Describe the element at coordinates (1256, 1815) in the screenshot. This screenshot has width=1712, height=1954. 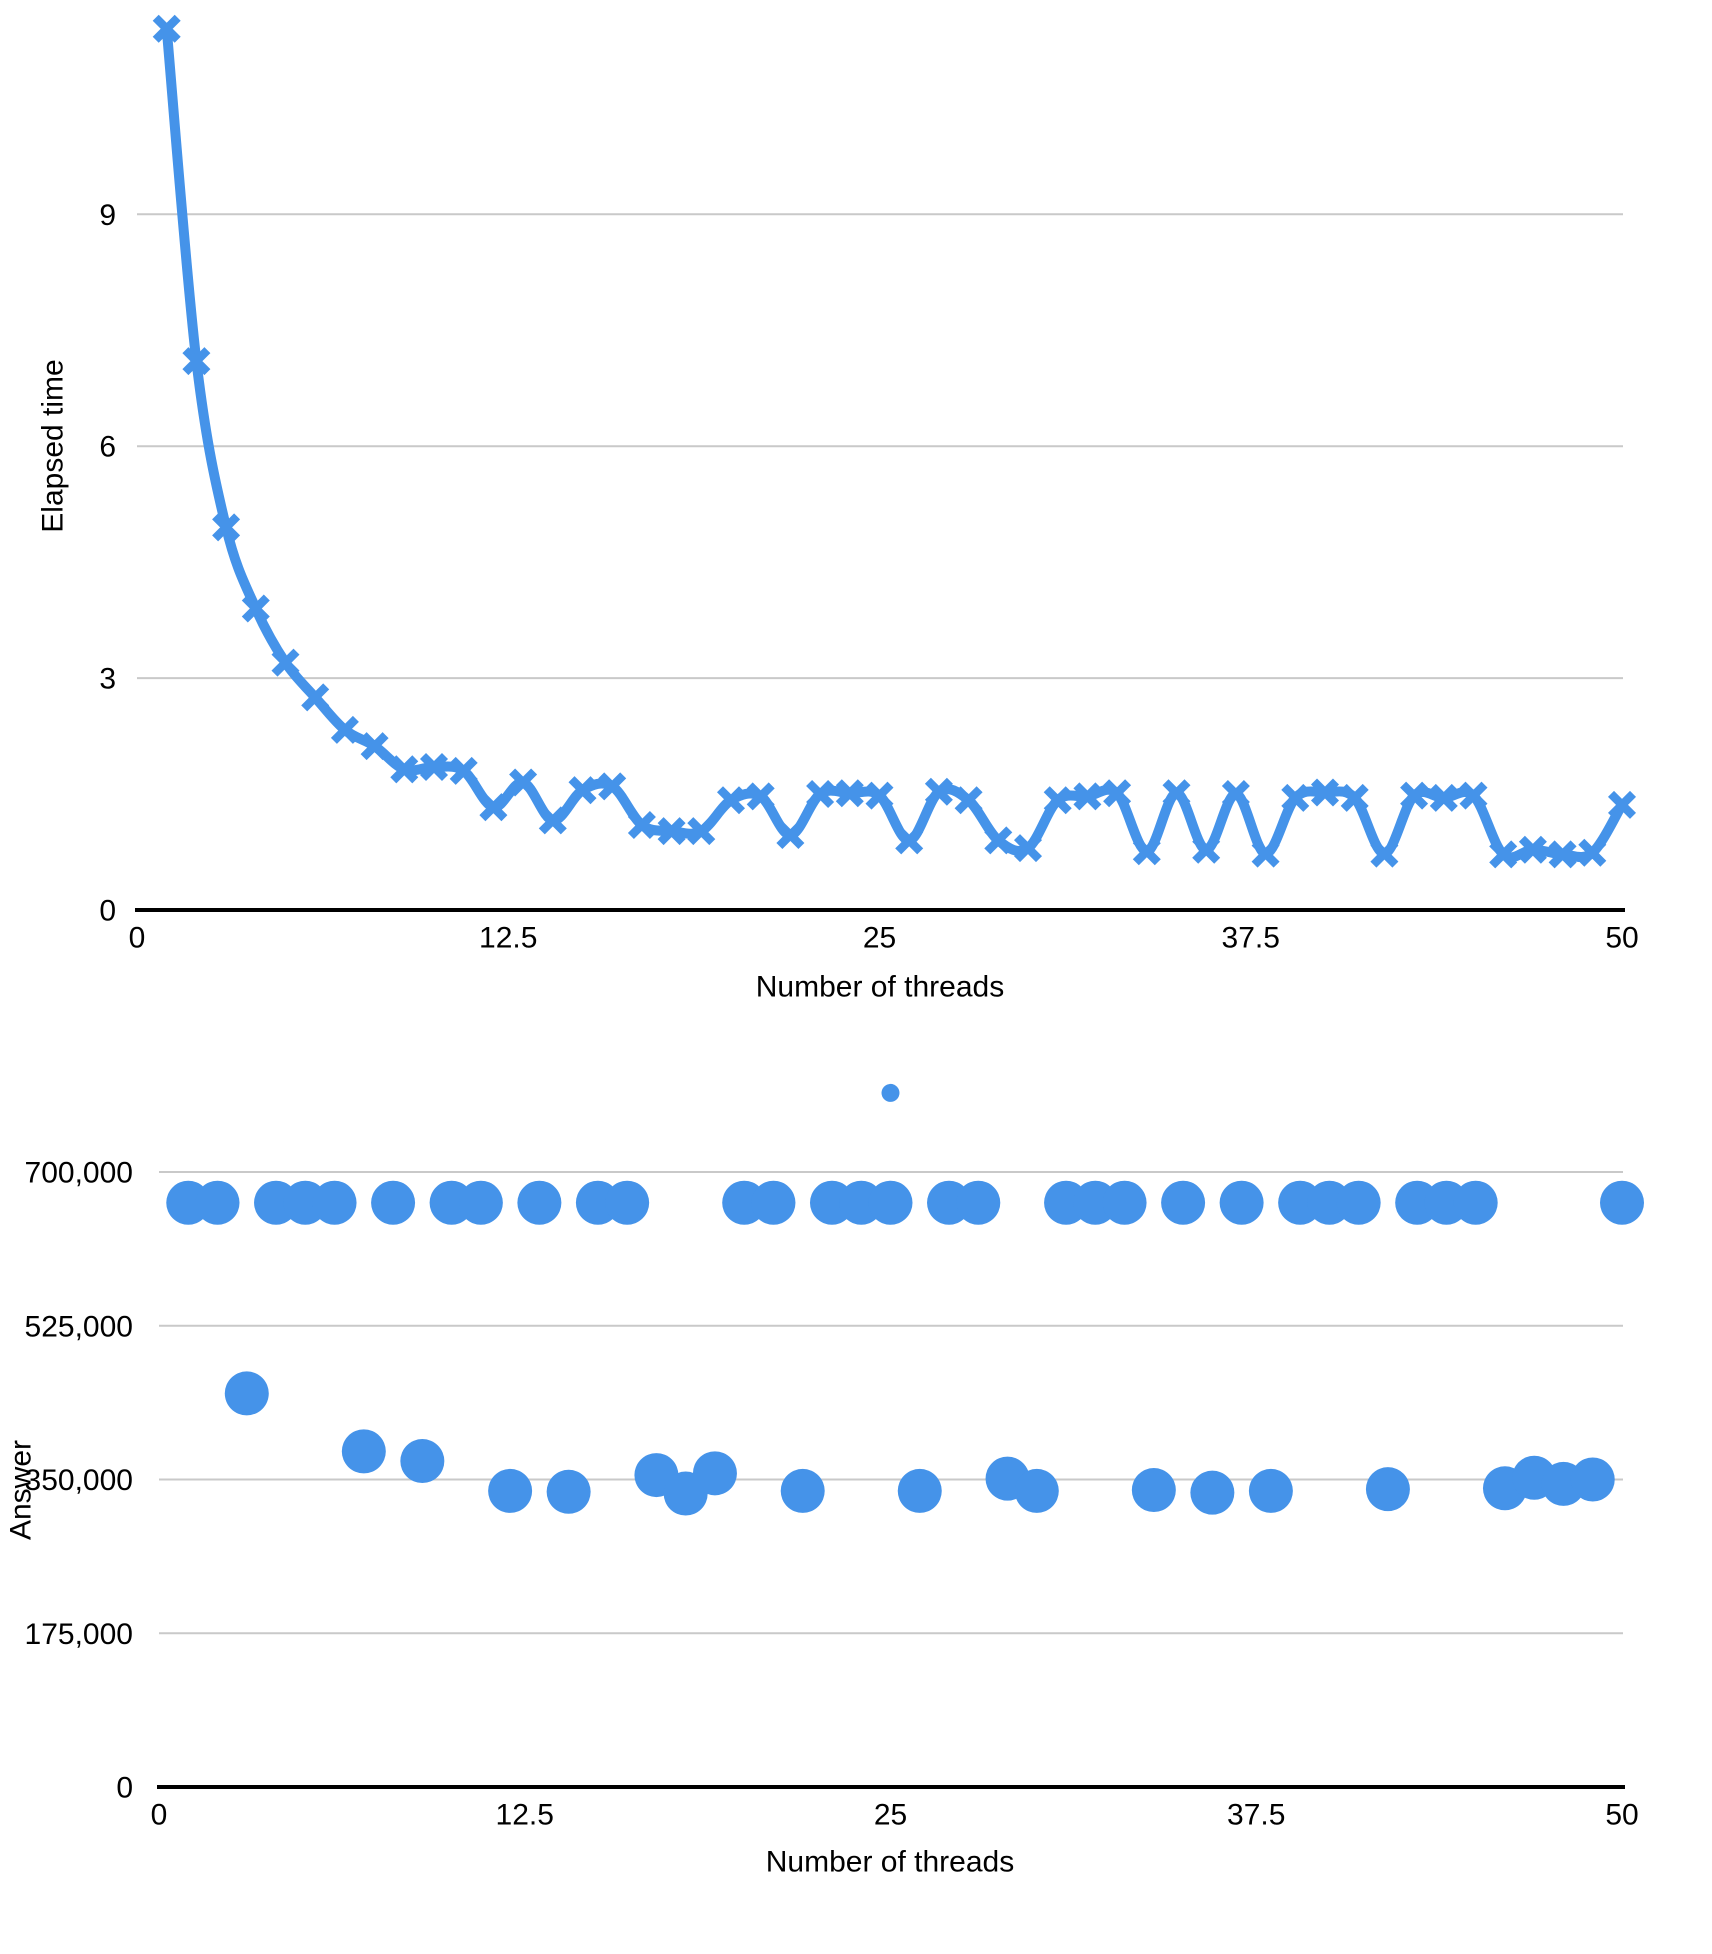
I see `x-tick-label: 37.5` at that location.